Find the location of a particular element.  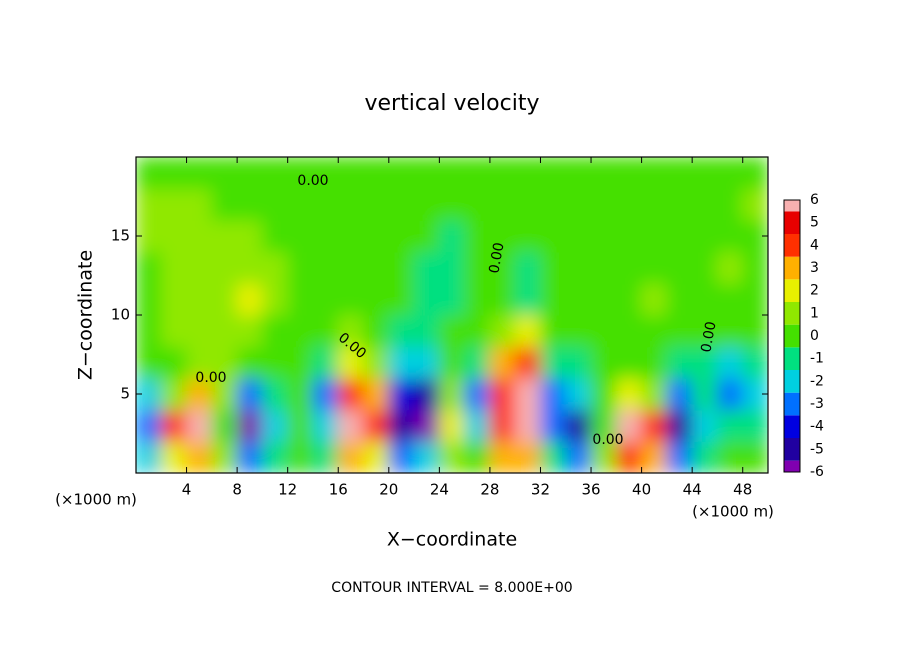

footer: CONTOUR INTERVAL = 8.000E+00 is located at coordinates (451, 588).